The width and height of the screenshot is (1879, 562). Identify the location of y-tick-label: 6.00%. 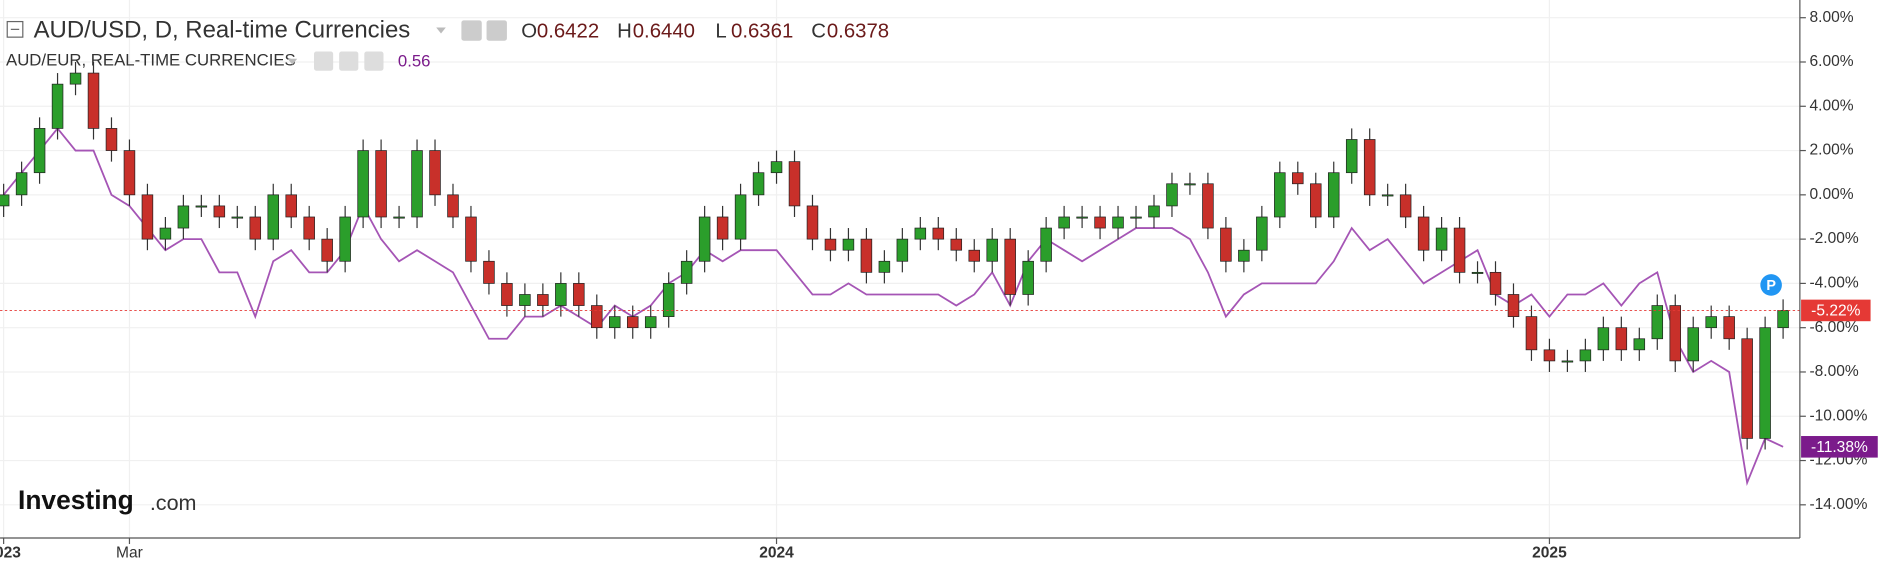
(1831, 61).